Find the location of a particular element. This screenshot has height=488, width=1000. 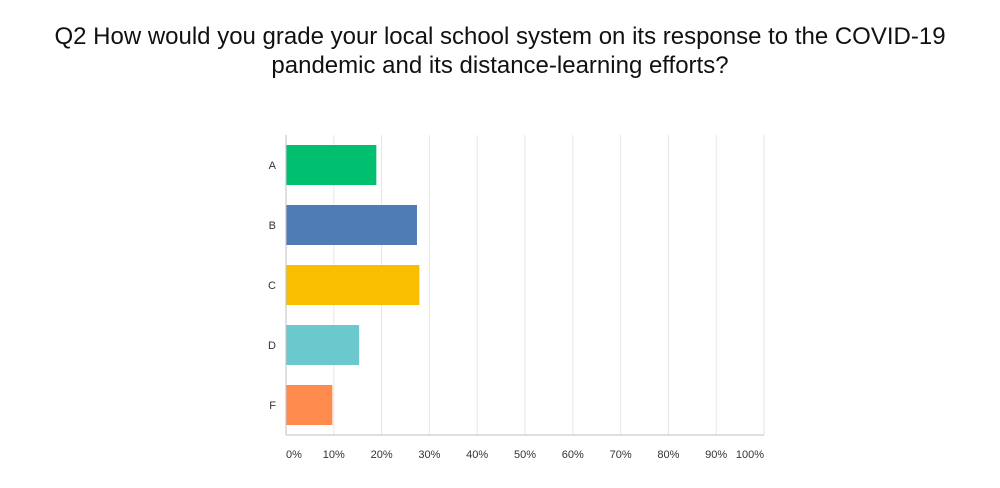

x-tick-label: 0% is located at coordinates (294, 455).